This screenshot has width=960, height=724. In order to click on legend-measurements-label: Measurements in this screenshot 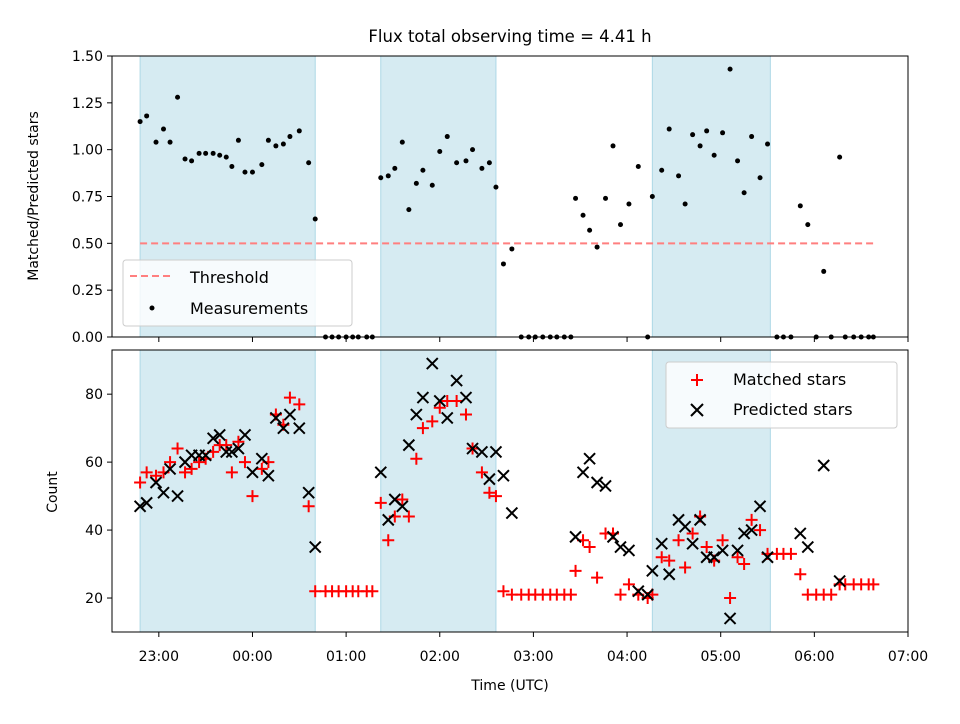, I will do `click(249, 308)`.